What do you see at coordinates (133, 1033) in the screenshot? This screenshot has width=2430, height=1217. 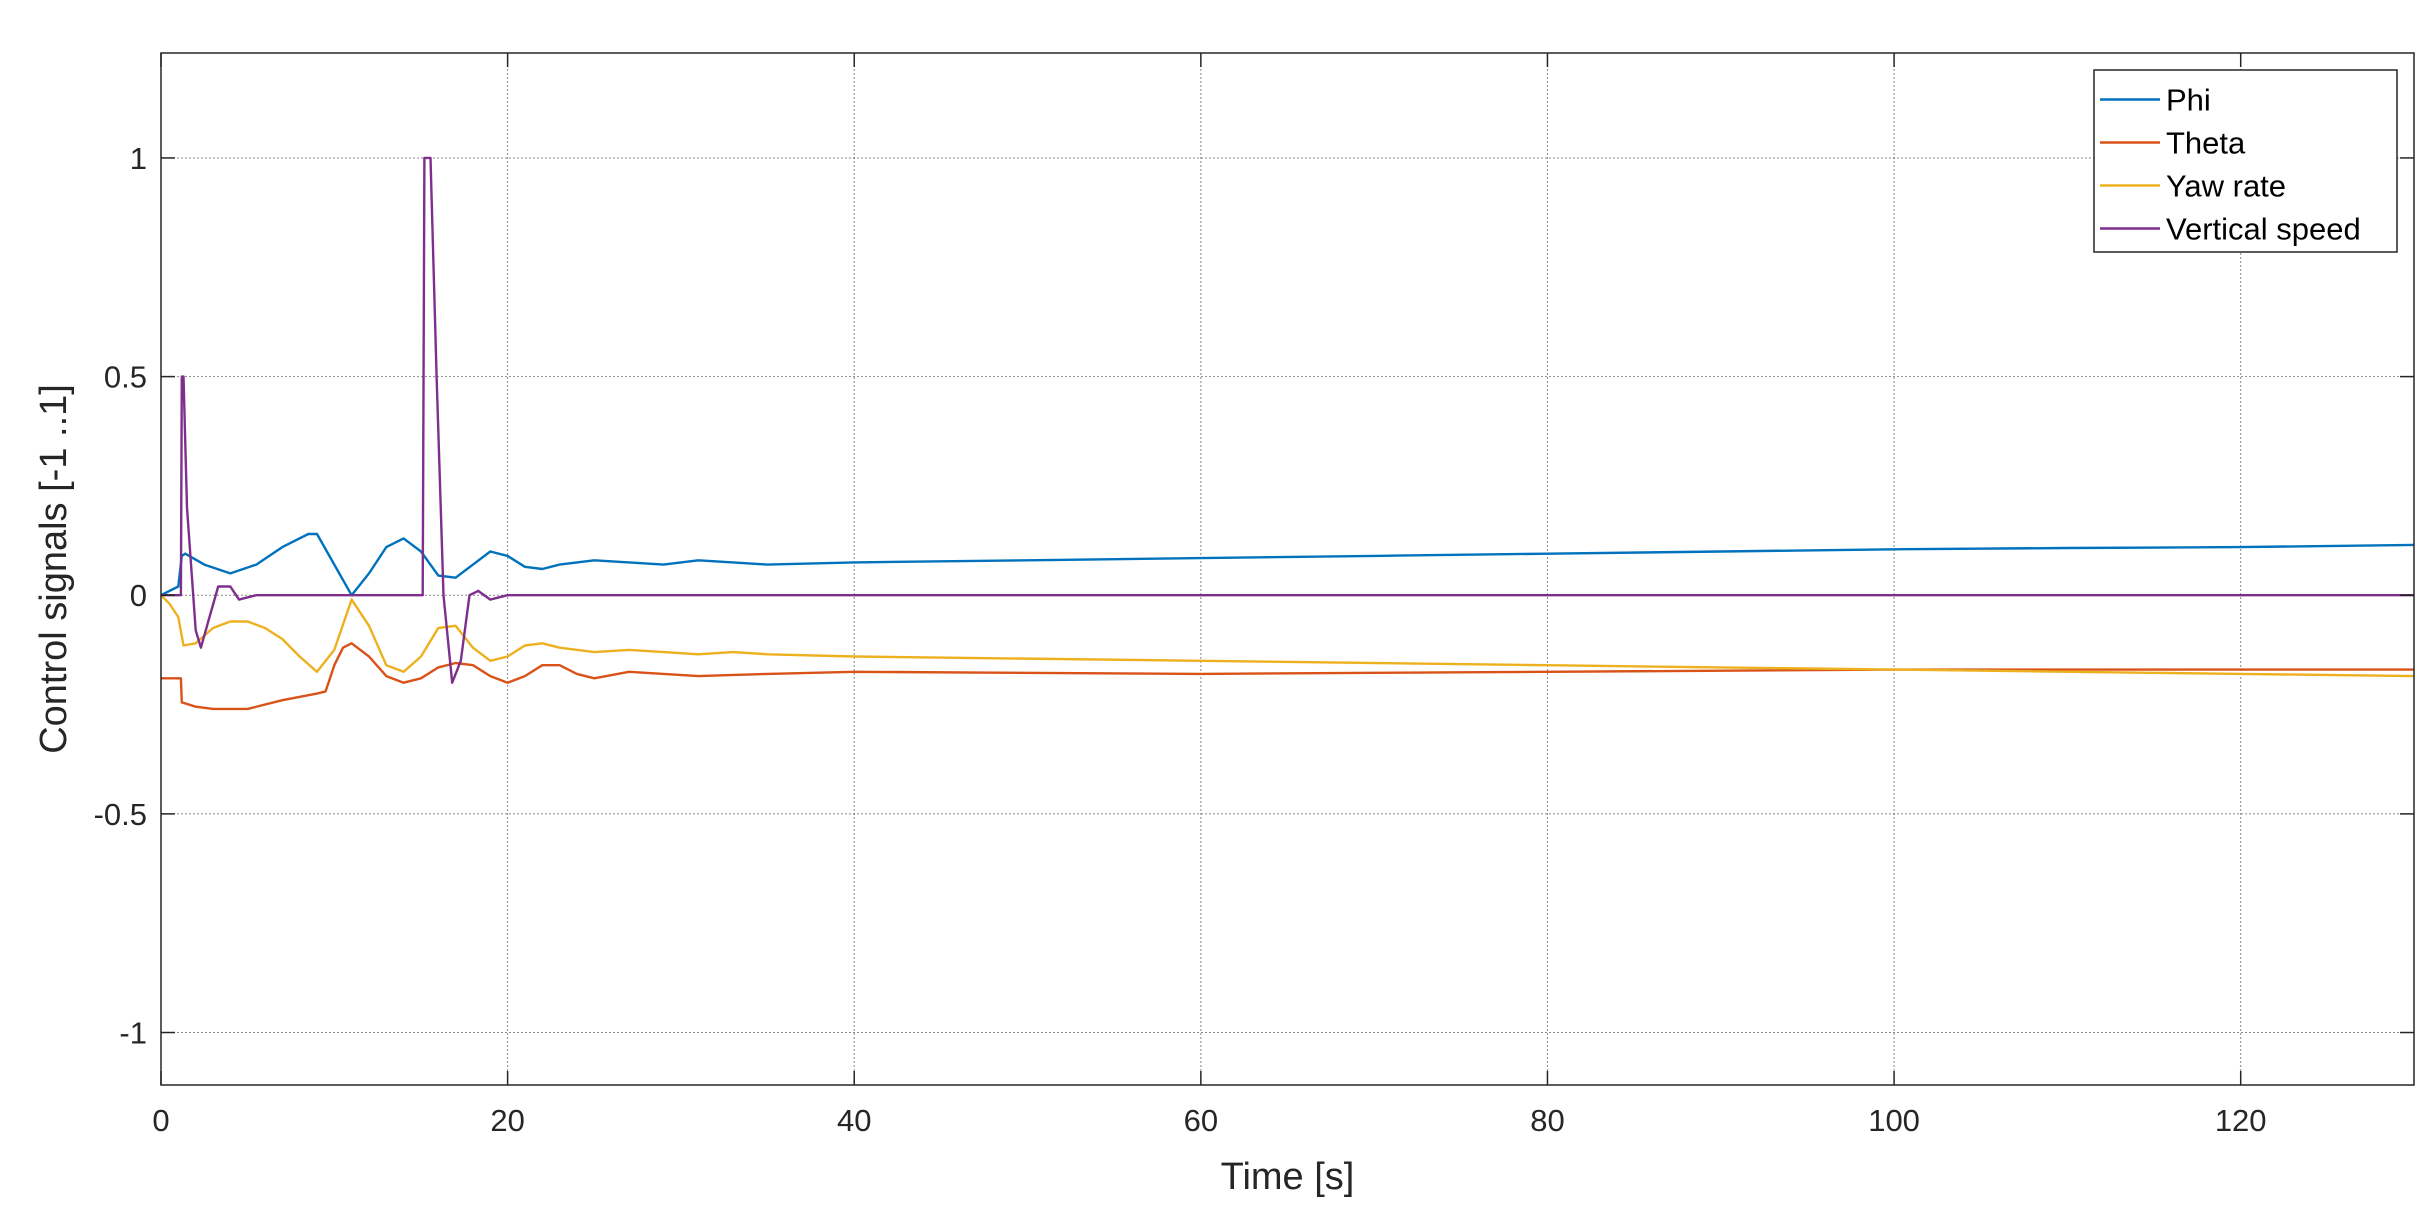 I see `y-tick-label: -1` at bounding box center [133, 1033].